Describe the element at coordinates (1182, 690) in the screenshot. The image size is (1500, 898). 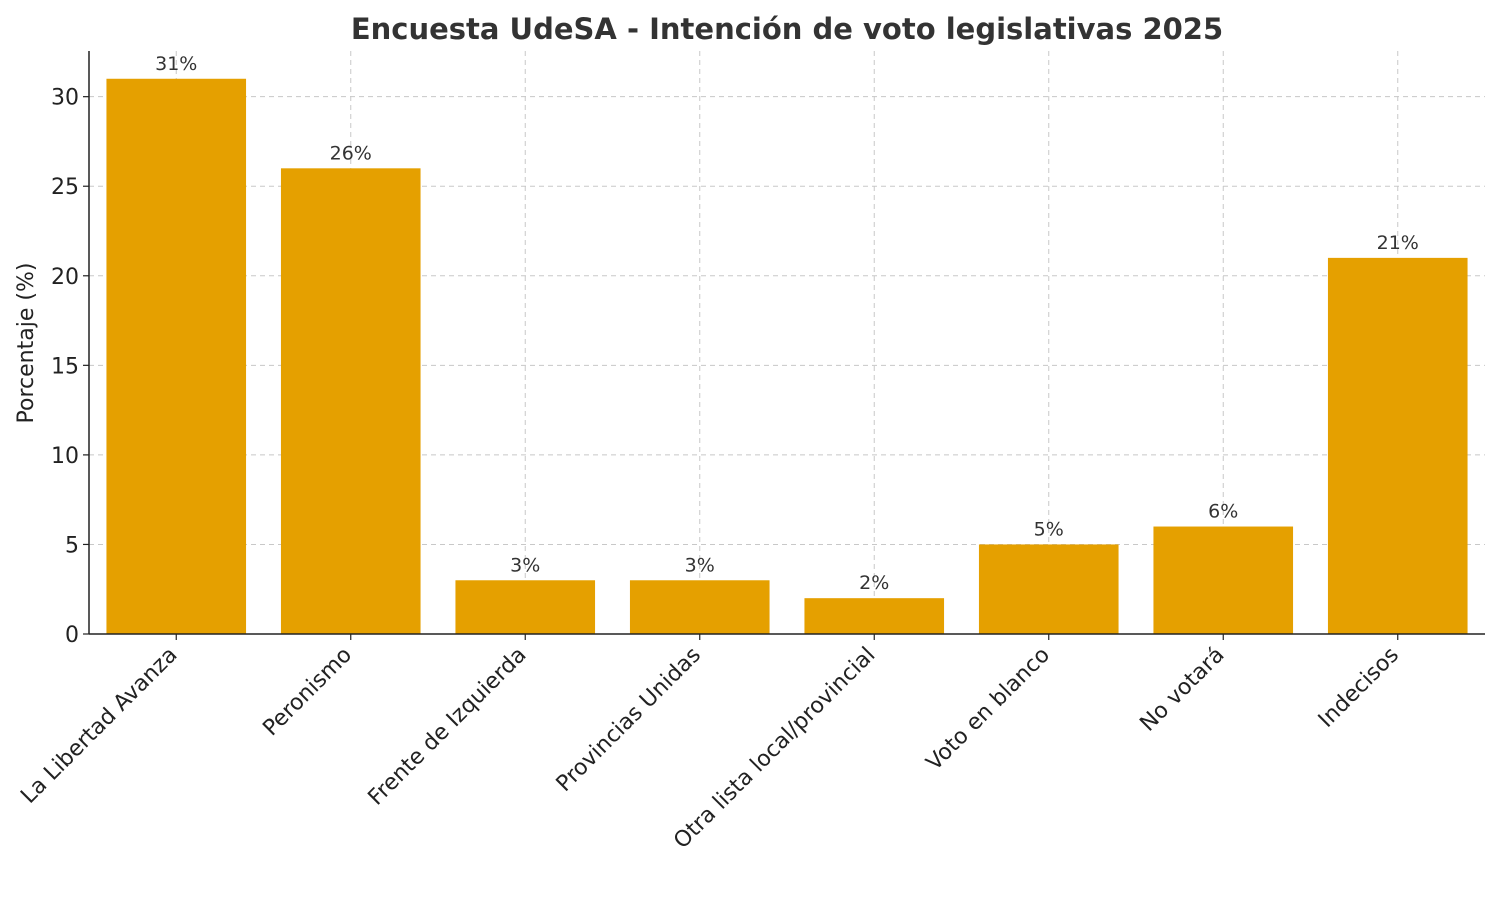
I see `x-tick-label: No votará` at that location.